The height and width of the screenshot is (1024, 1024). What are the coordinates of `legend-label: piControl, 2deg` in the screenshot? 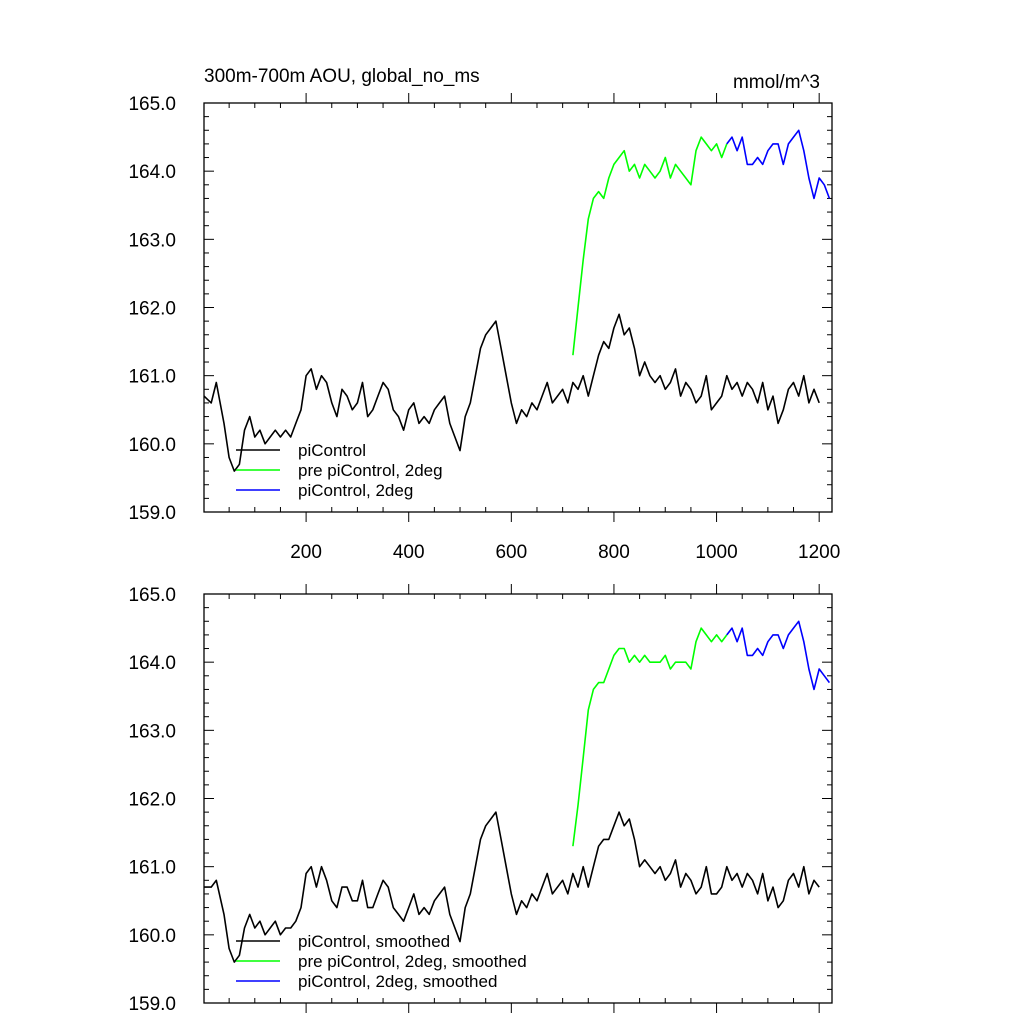 It's located at (355, 490).